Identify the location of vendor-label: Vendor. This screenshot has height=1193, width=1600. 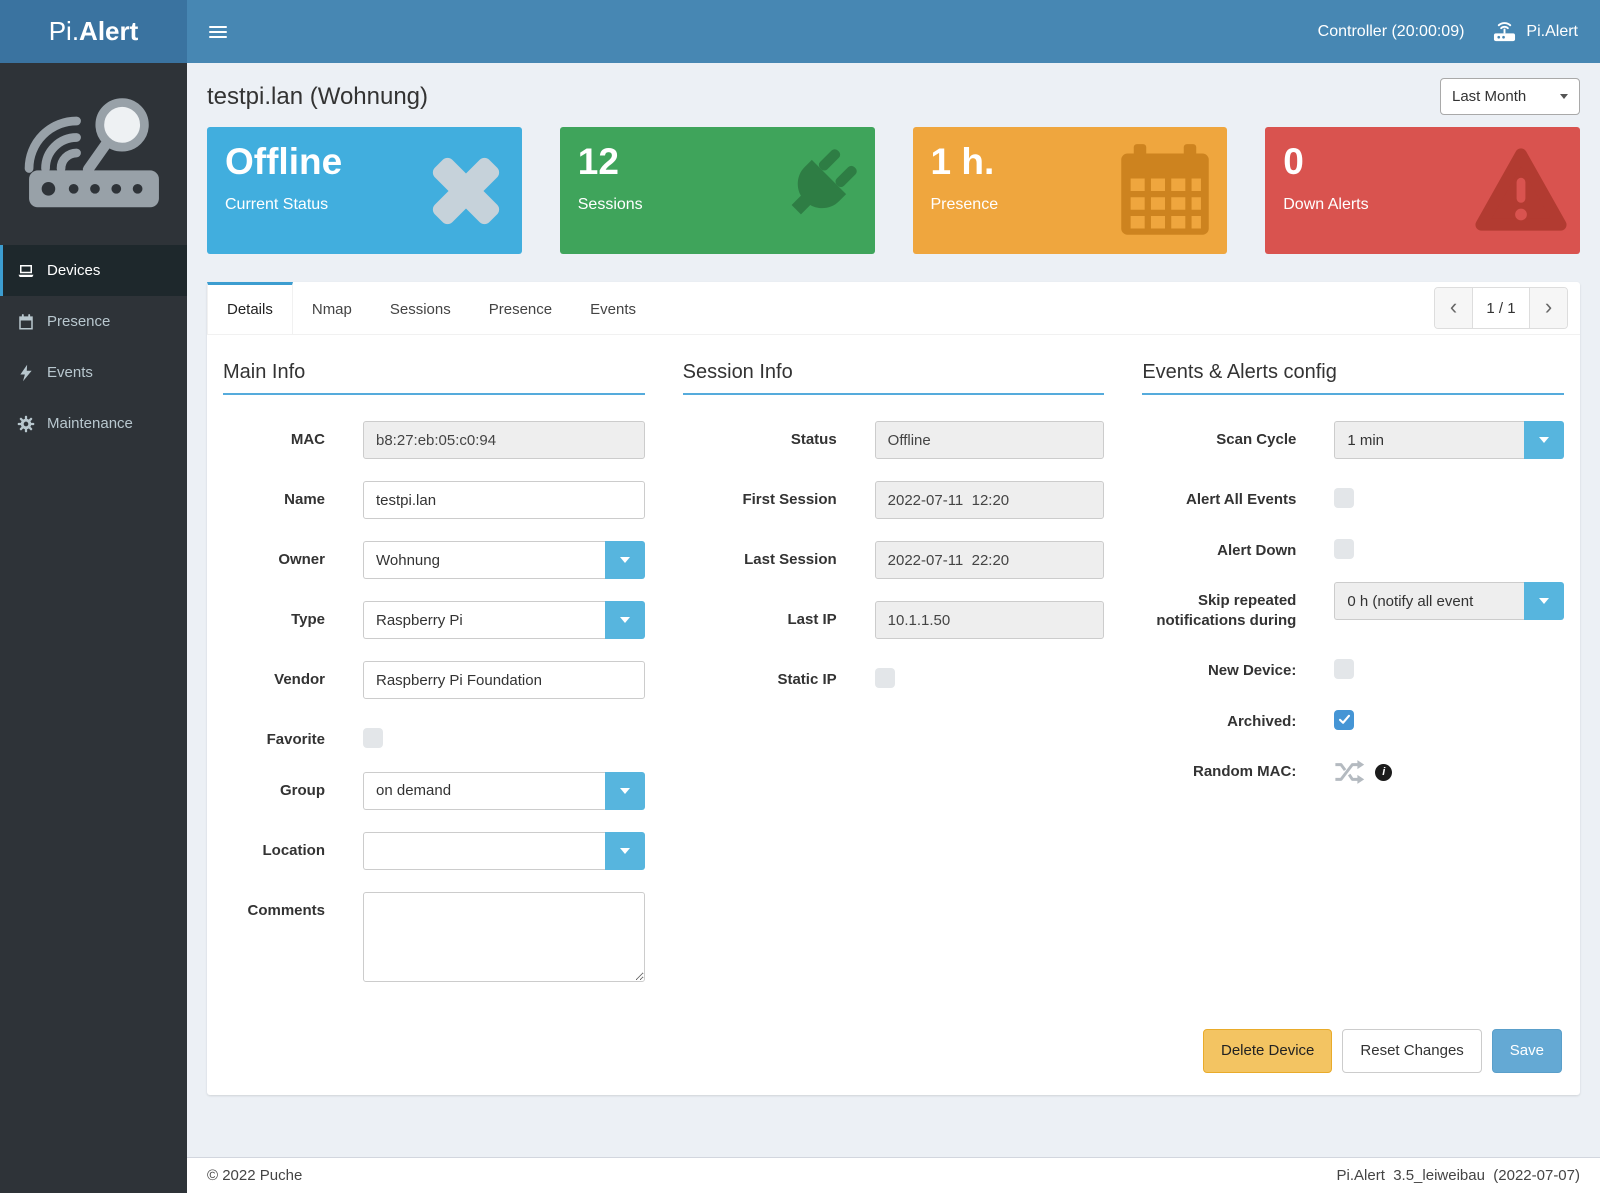
(299, 679).